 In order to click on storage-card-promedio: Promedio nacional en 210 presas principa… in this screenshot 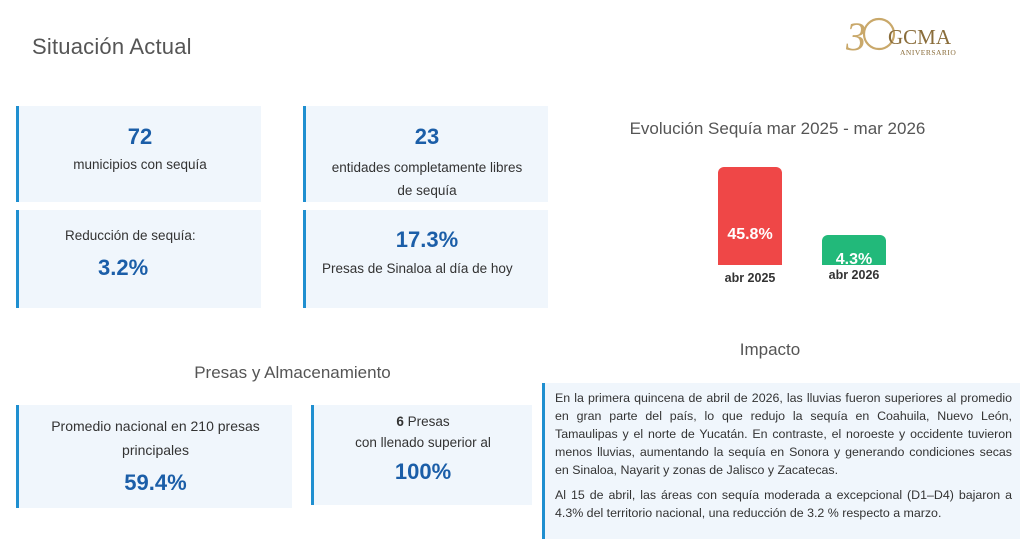, I will do `click(154, 456)`.